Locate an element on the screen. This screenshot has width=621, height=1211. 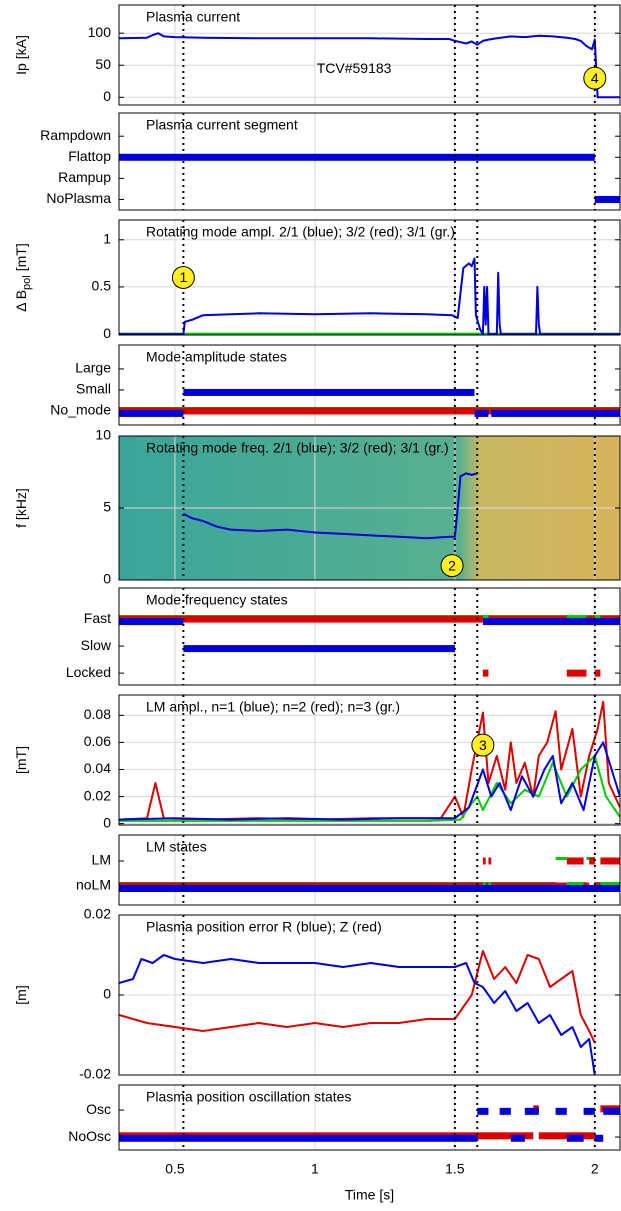
y-tick-label: 0.08 is located at coordinates (97, 714).